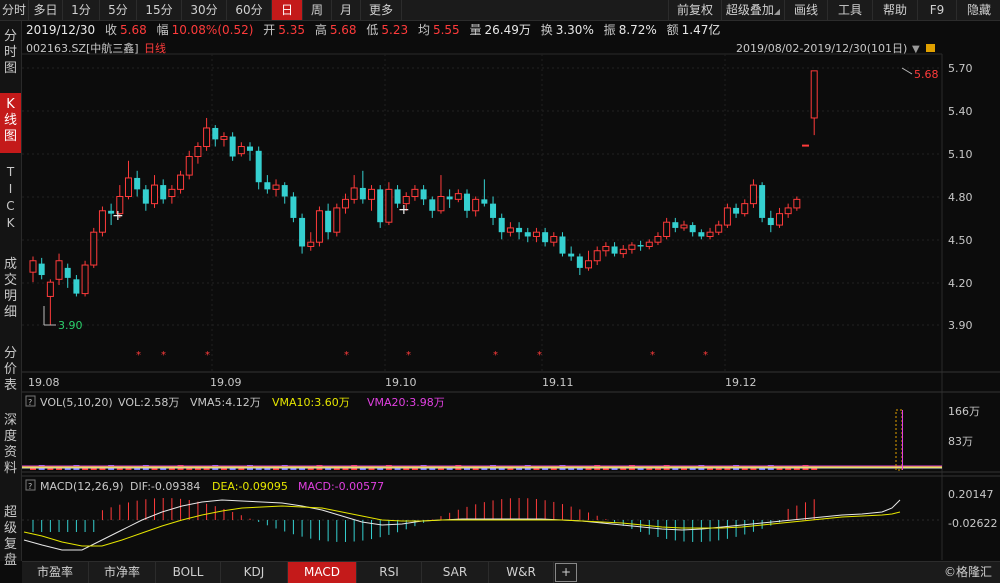 This screenshot has width=1000, height=583. What do you see at coordinates (395, 30) in the screenshot?
I see `low-value: 5.23` at bounding box center [395, 30].